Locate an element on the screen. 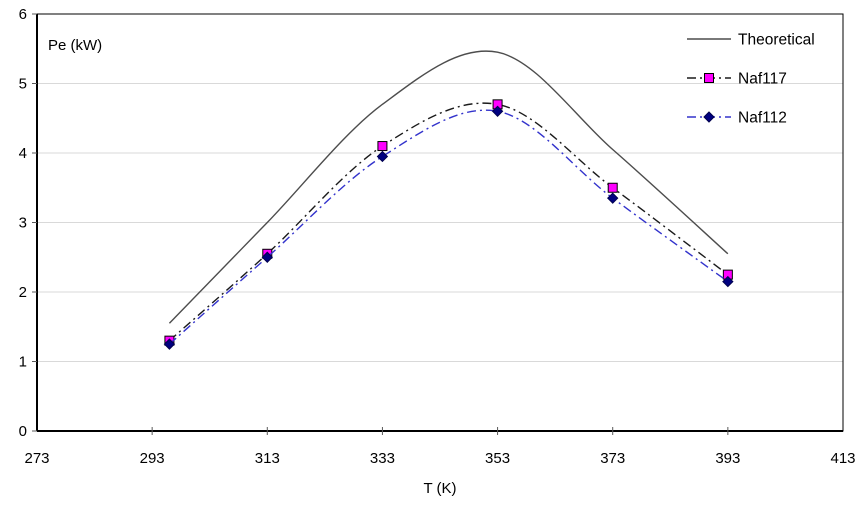 This screenshot has height=514, width=861. y-tick-label-5: 5 is located at coordinates (23, 84).